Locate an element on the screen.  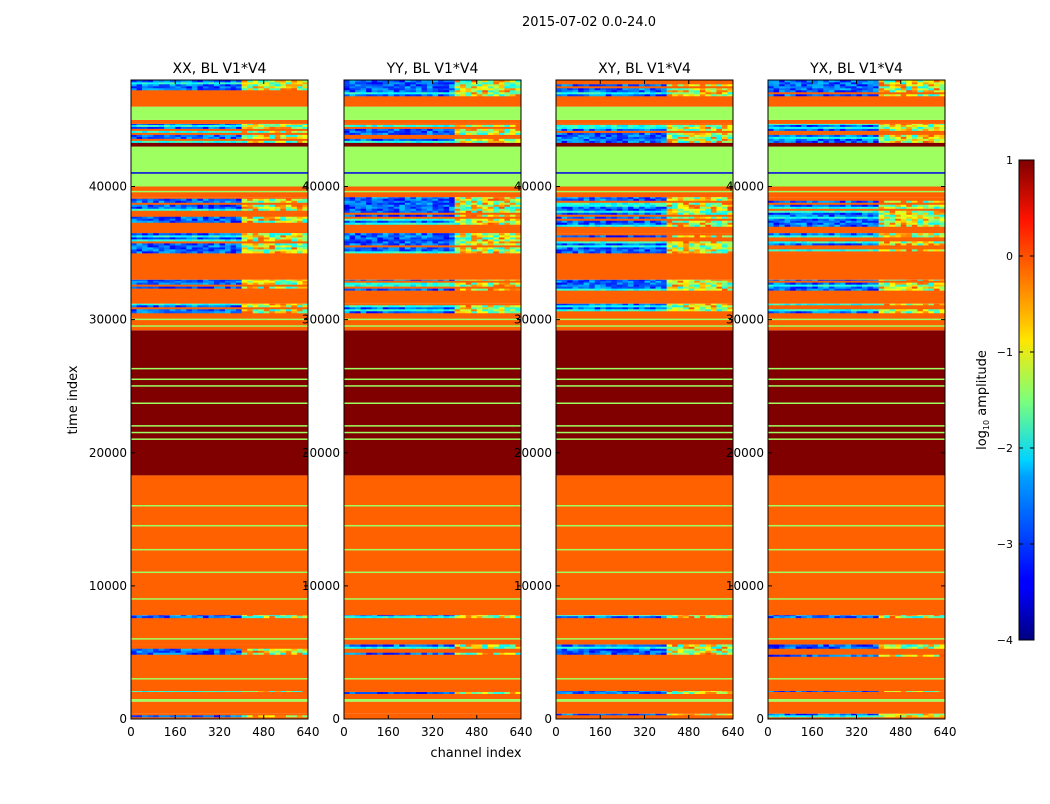
heatmap-band is located at coordinates (644, 708).